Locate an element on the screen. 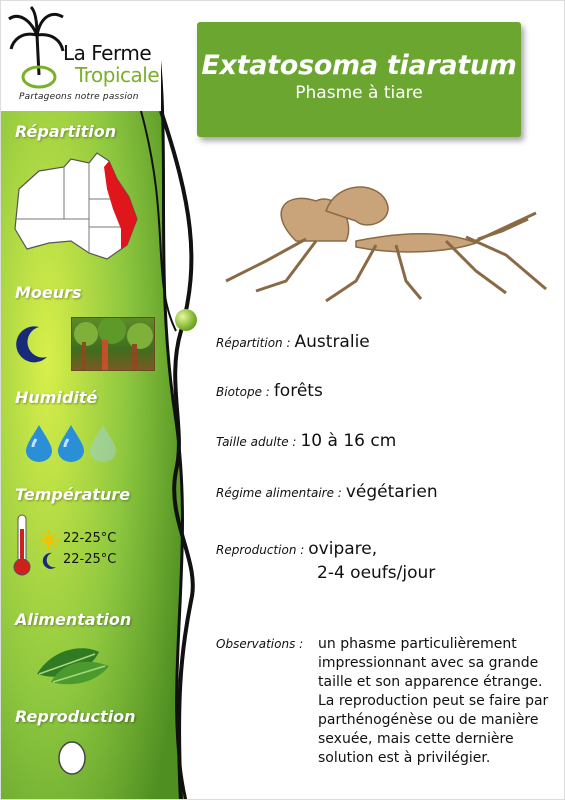 Image resolution: width=565 pixels, height=800 pixels. forest-habitat-image is located at coordinates (113, 343).